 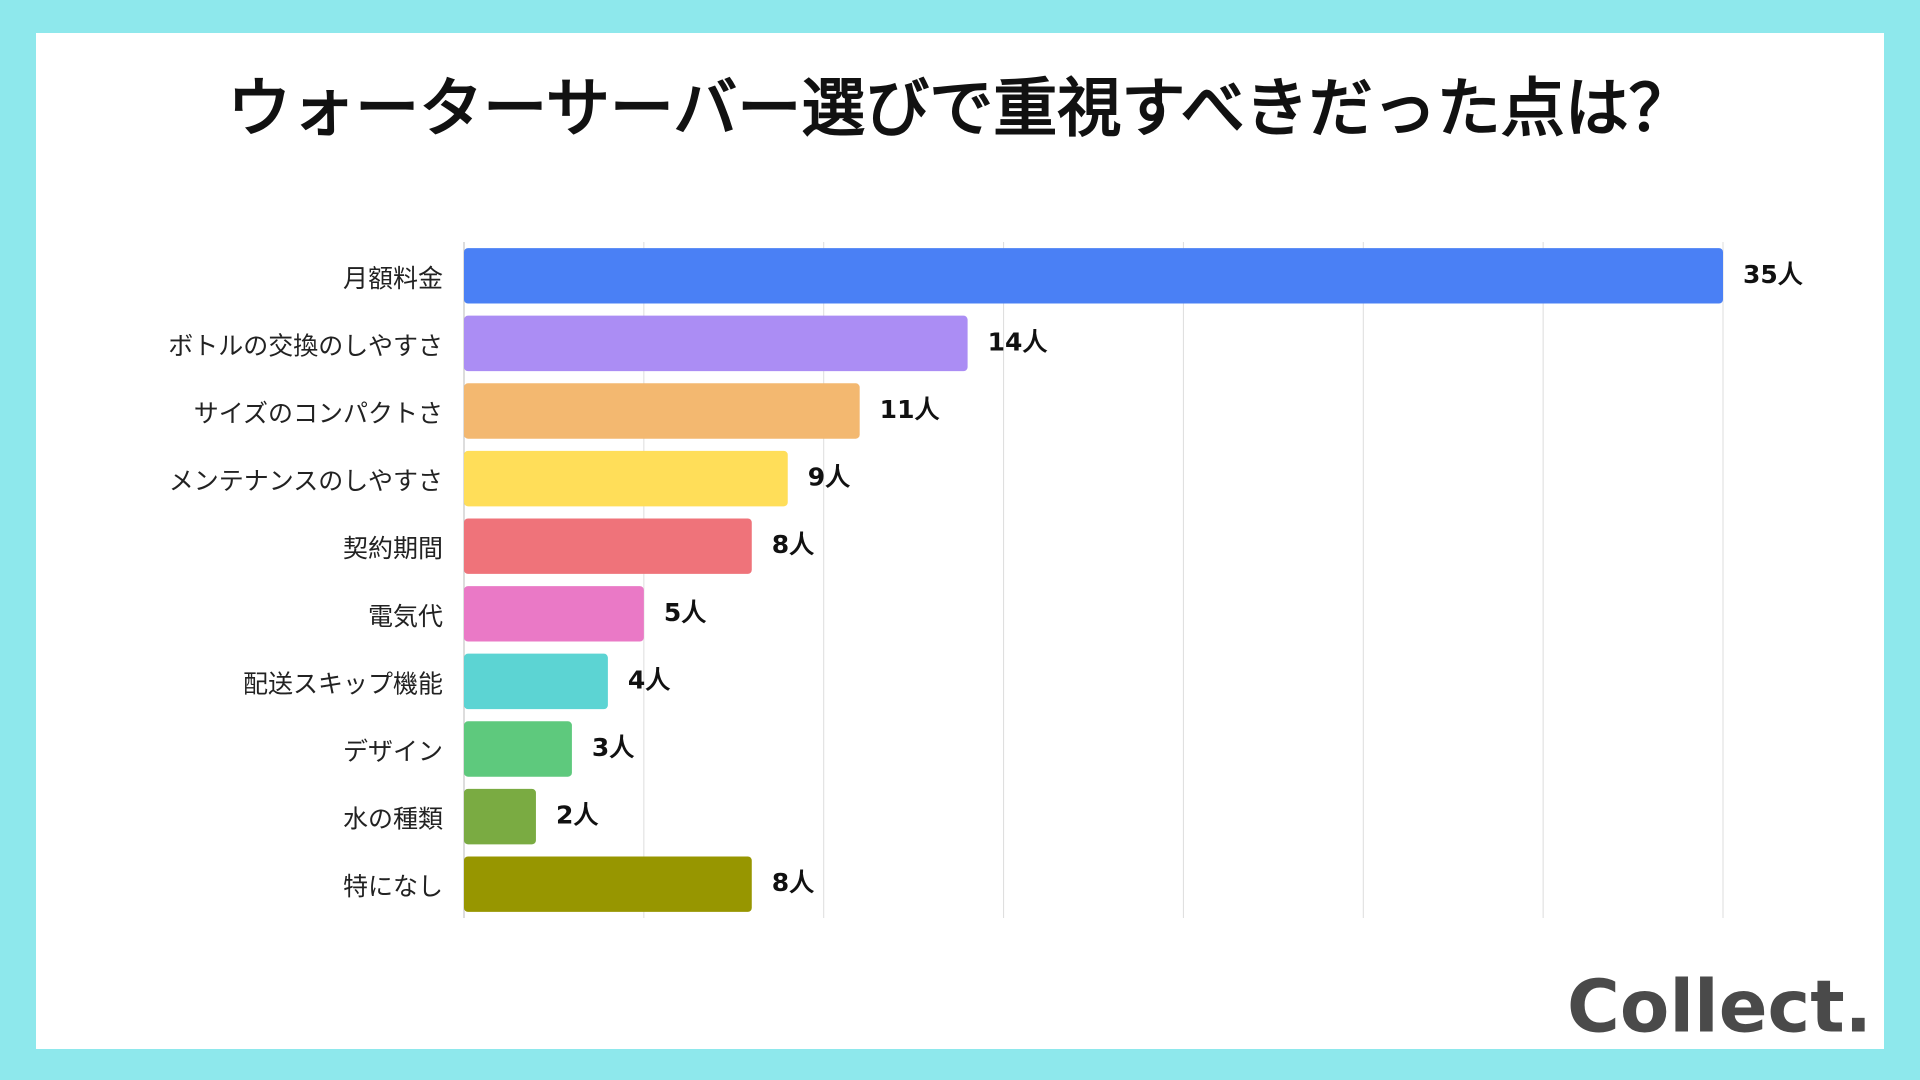 I want to click on y-tick-label: サイズのコンパクトさ, so click(x=318, y=413).